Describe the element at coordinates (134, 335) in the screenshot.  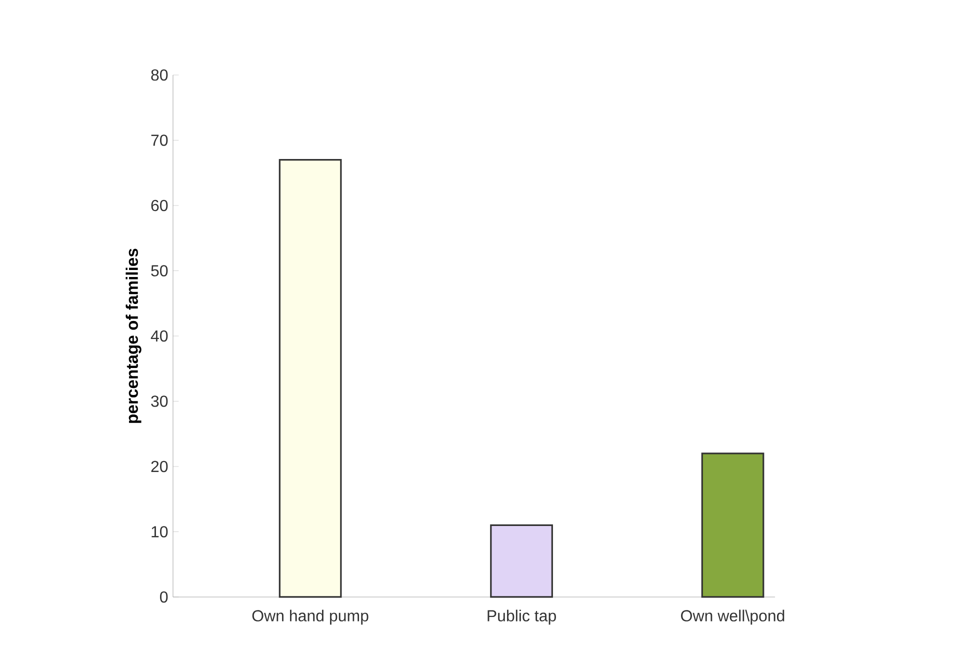
I see `y-axis-title: percentage of families` at that location.